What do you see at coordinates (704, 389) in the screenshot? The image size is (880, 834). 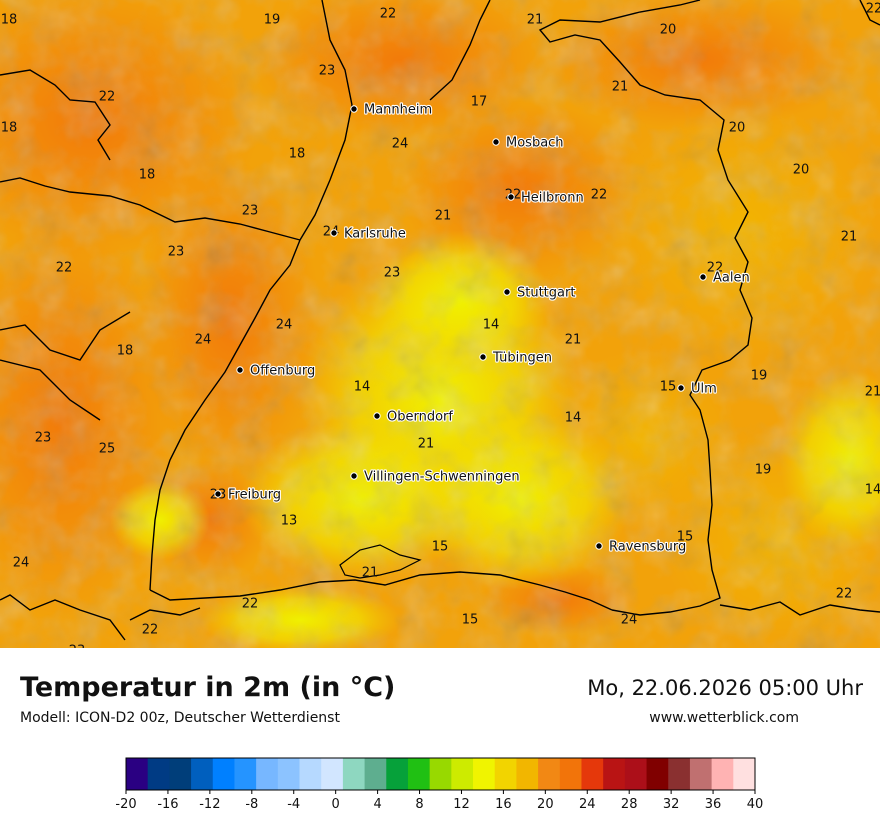 I see `city-label: Ulm` at bounding box center [704, 389].